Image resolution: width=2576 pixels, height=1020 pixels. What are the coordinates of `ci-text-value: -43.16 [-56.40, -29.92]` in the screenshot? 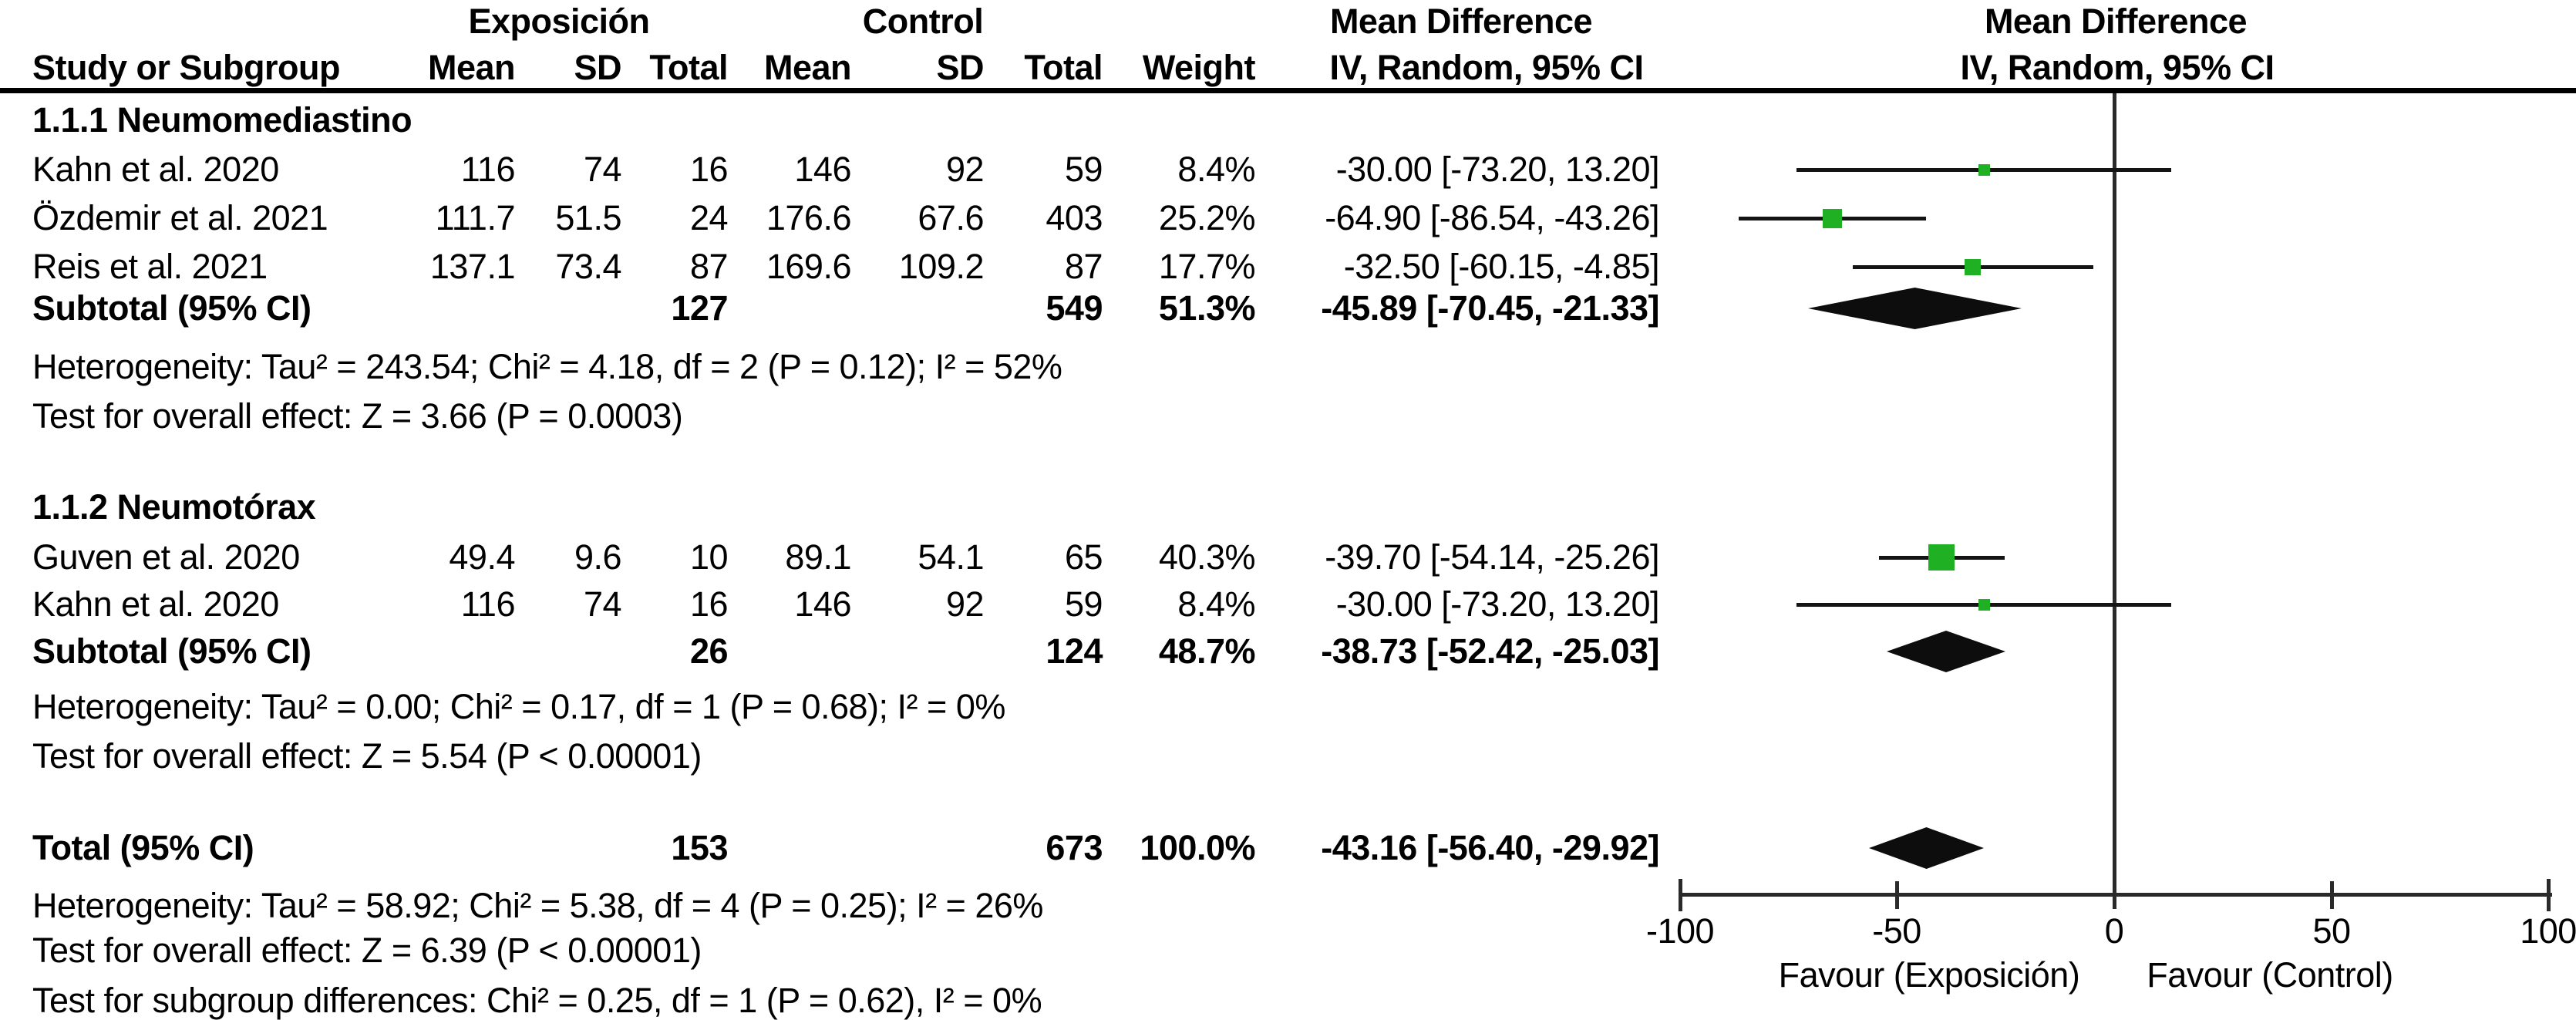 It's located at (1490, 848).